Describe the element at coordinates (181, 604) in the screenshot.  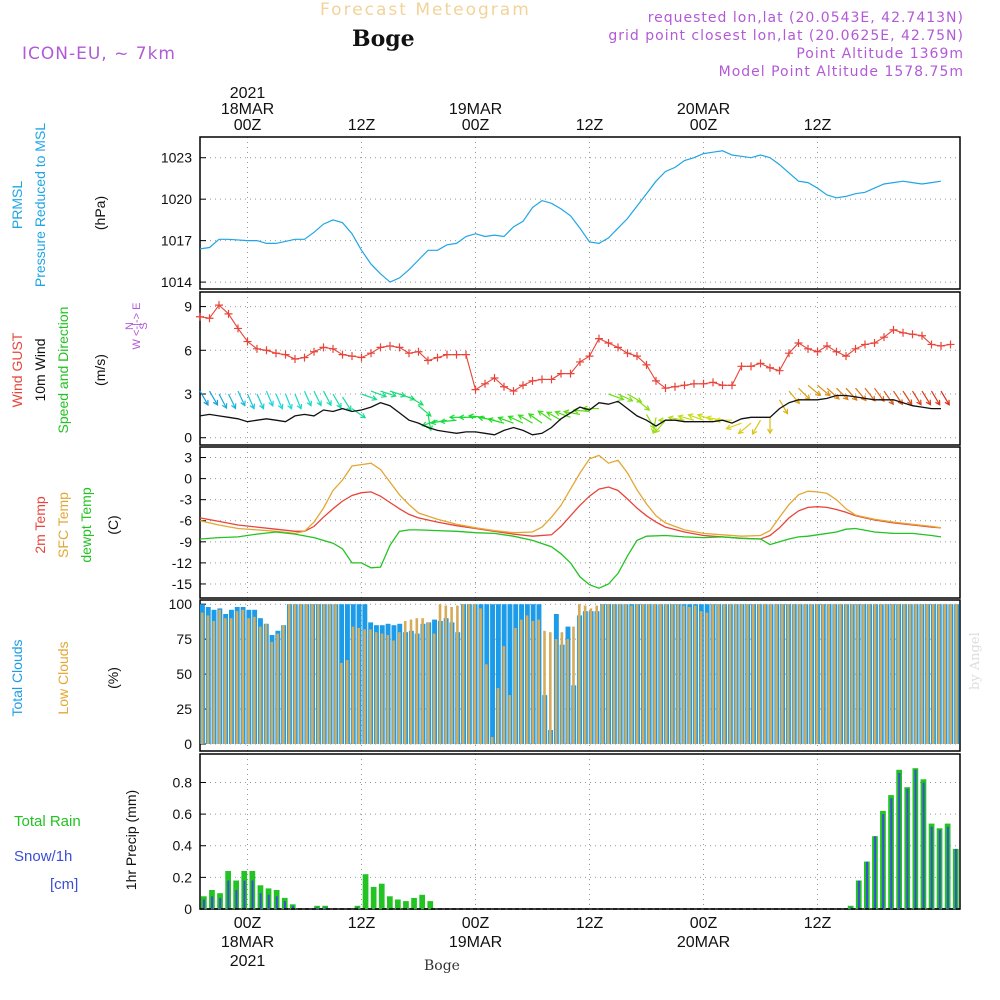
I see `y-tick-label: 100` at that location.